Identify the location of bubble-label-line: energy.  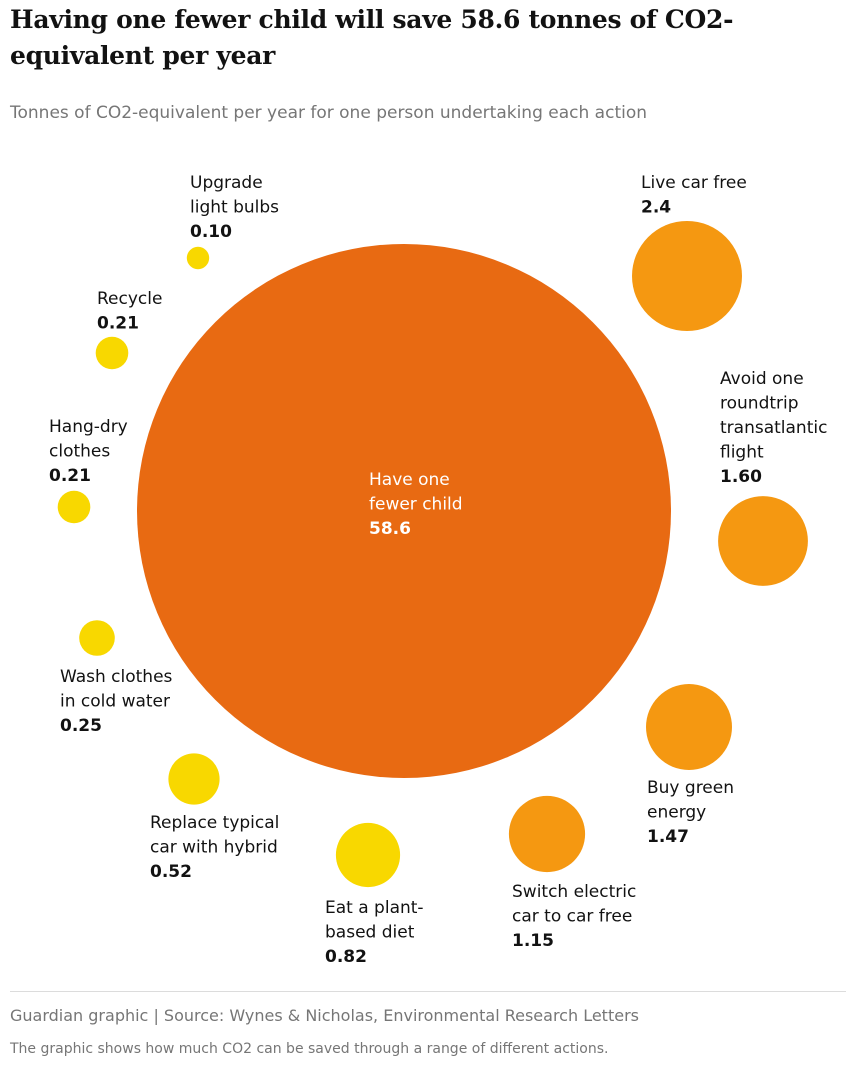
(676, 813).